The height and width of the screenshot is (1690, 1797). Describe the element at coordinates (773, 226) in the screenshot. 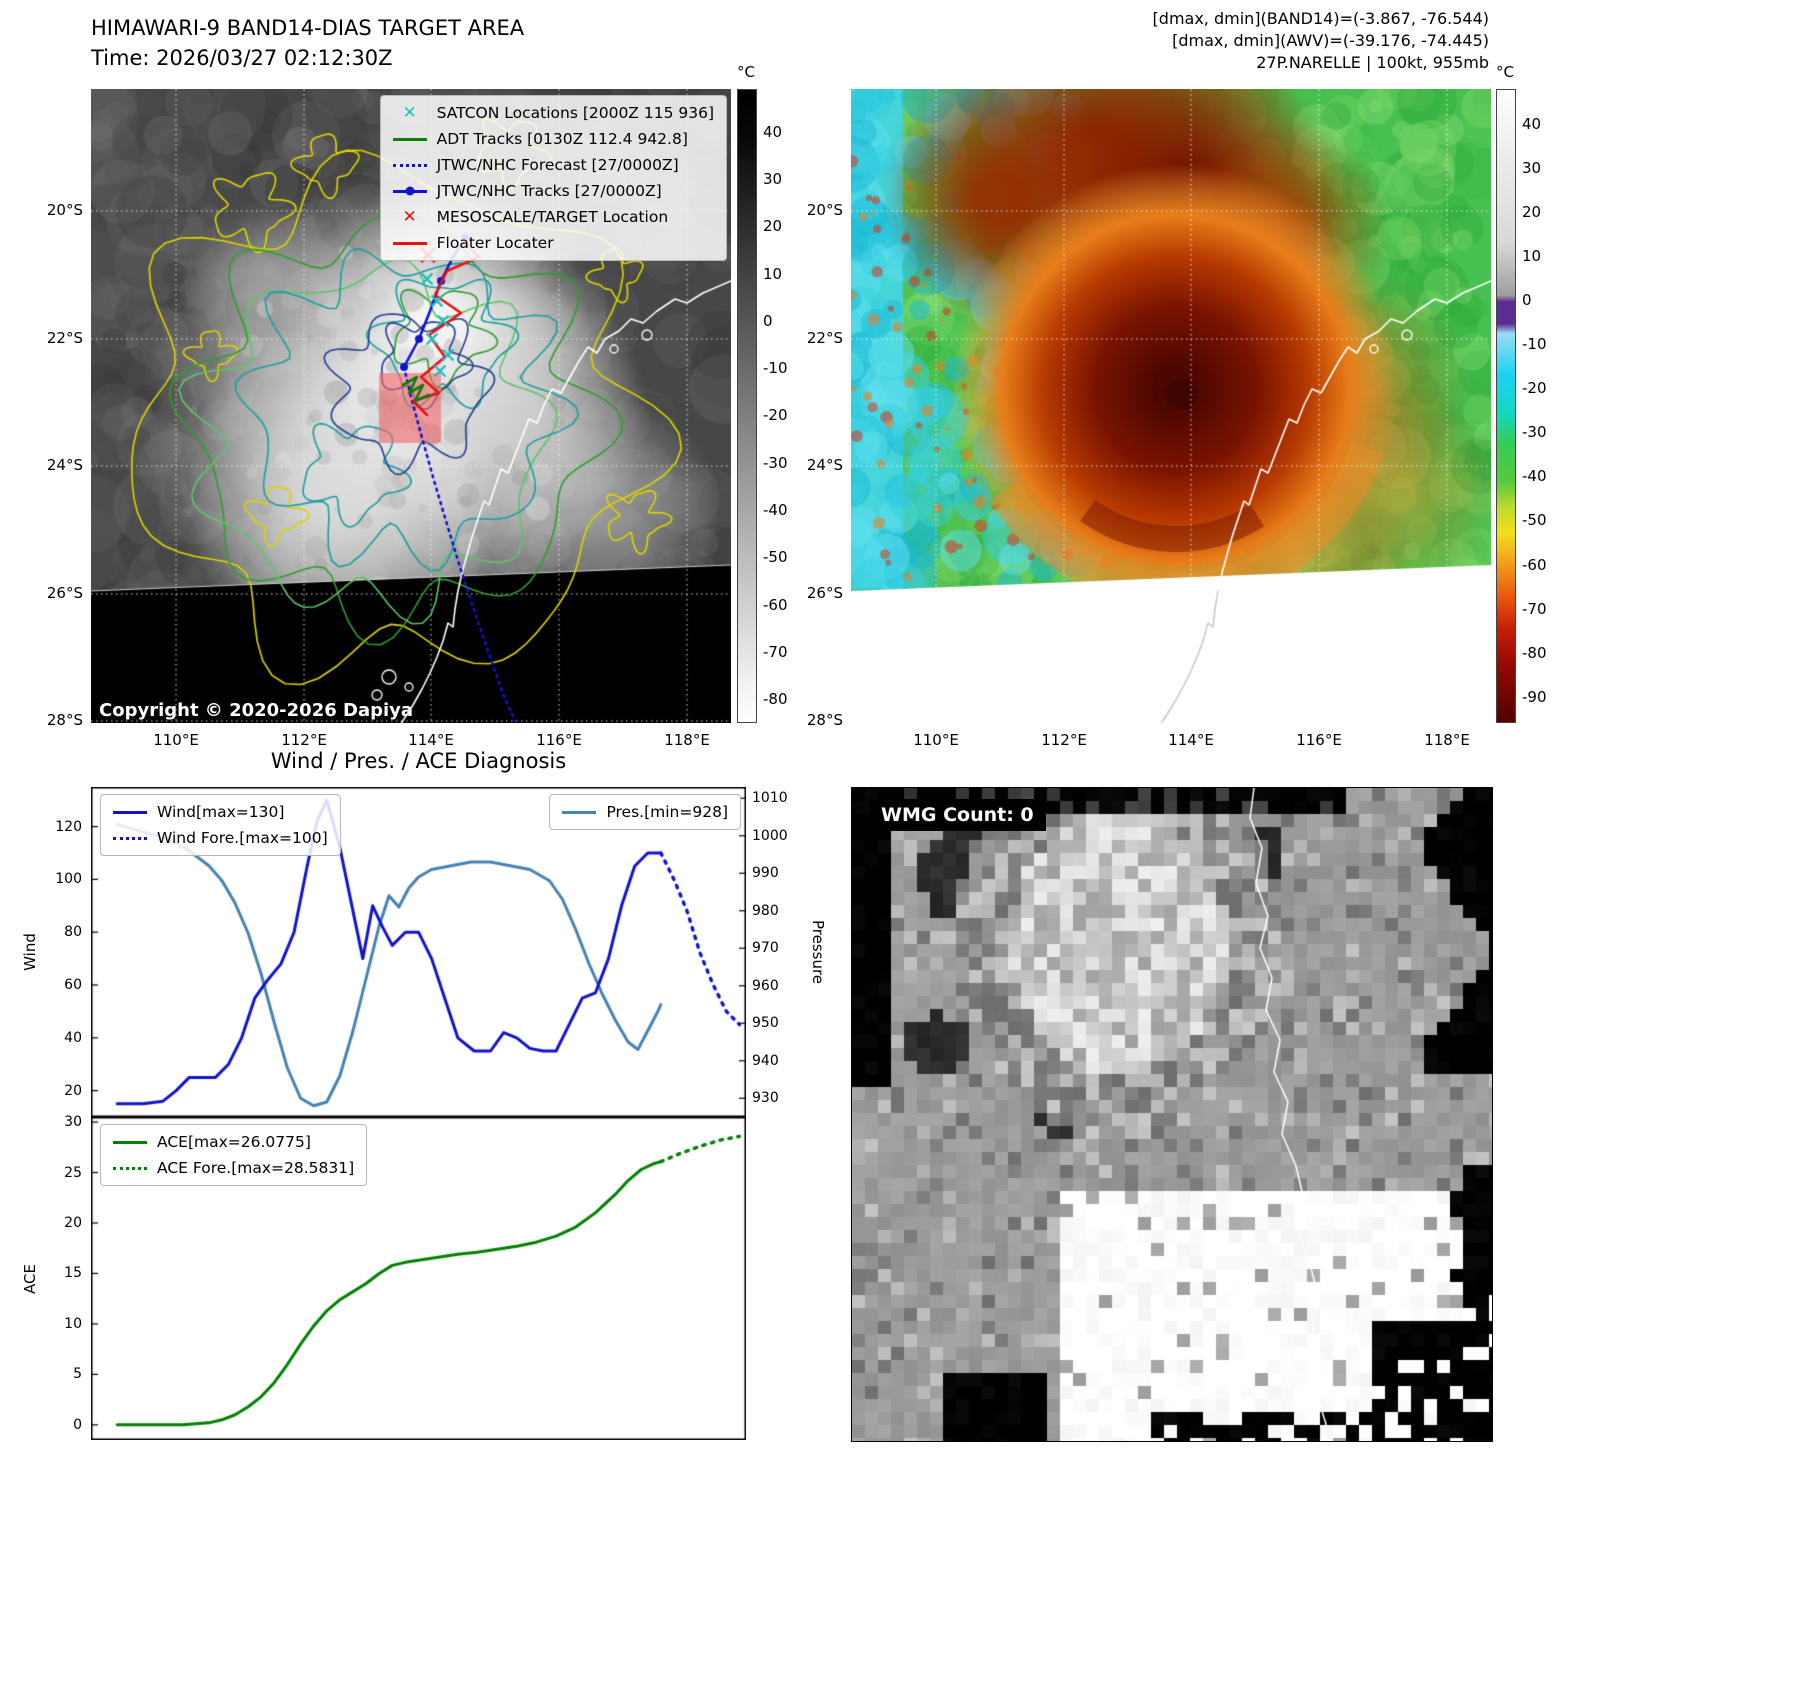

I see `tl-colorbar-tick: 20` at that location.